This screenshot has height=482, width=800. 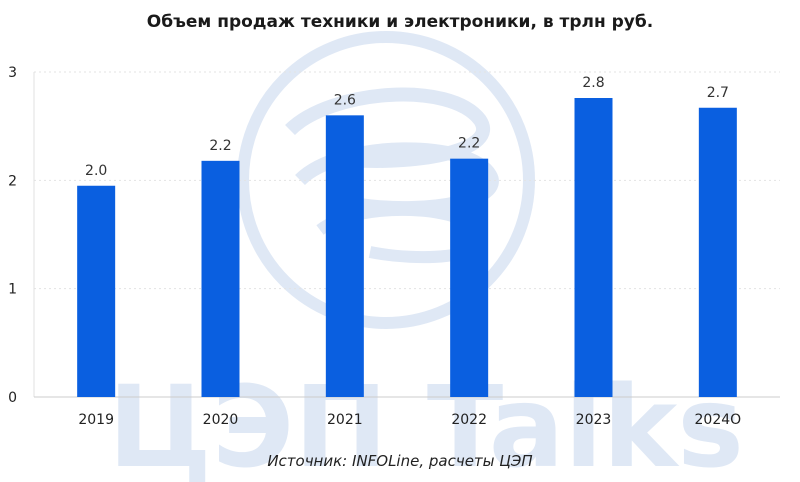 What do you see at coordinates (96, 291) in the screenshot?
I see `bar-2019` at bounding box center [96, 291].